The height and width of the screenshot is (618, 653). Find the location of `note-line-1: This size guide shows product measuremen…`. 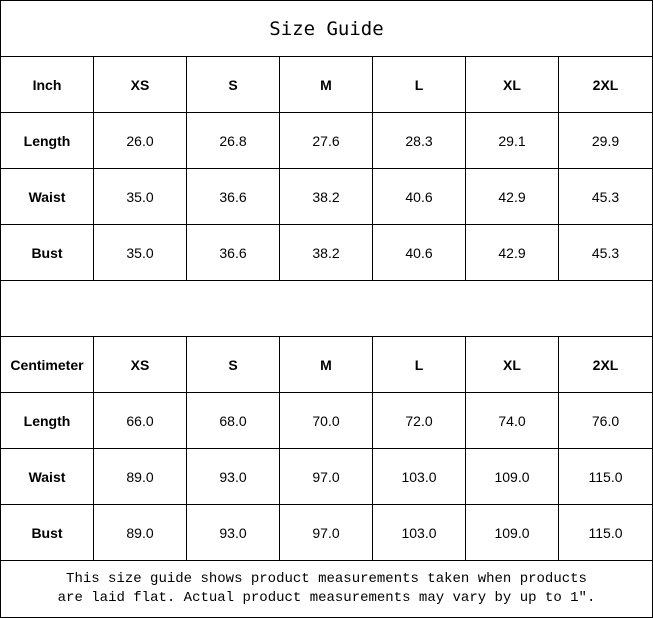

note-line-1: This size guide shows product measuremen… is located at coordinates (326, 579).